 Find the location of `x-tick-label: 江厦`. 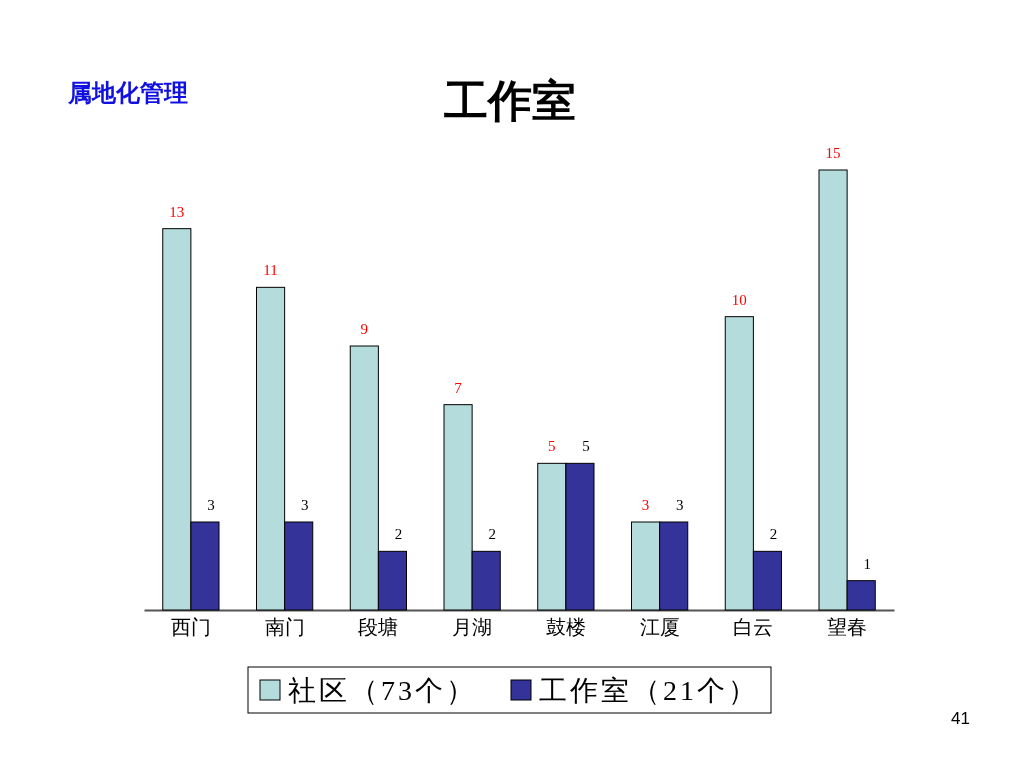

x-tick-label: 江厦 is located at coordinates (659, 627).